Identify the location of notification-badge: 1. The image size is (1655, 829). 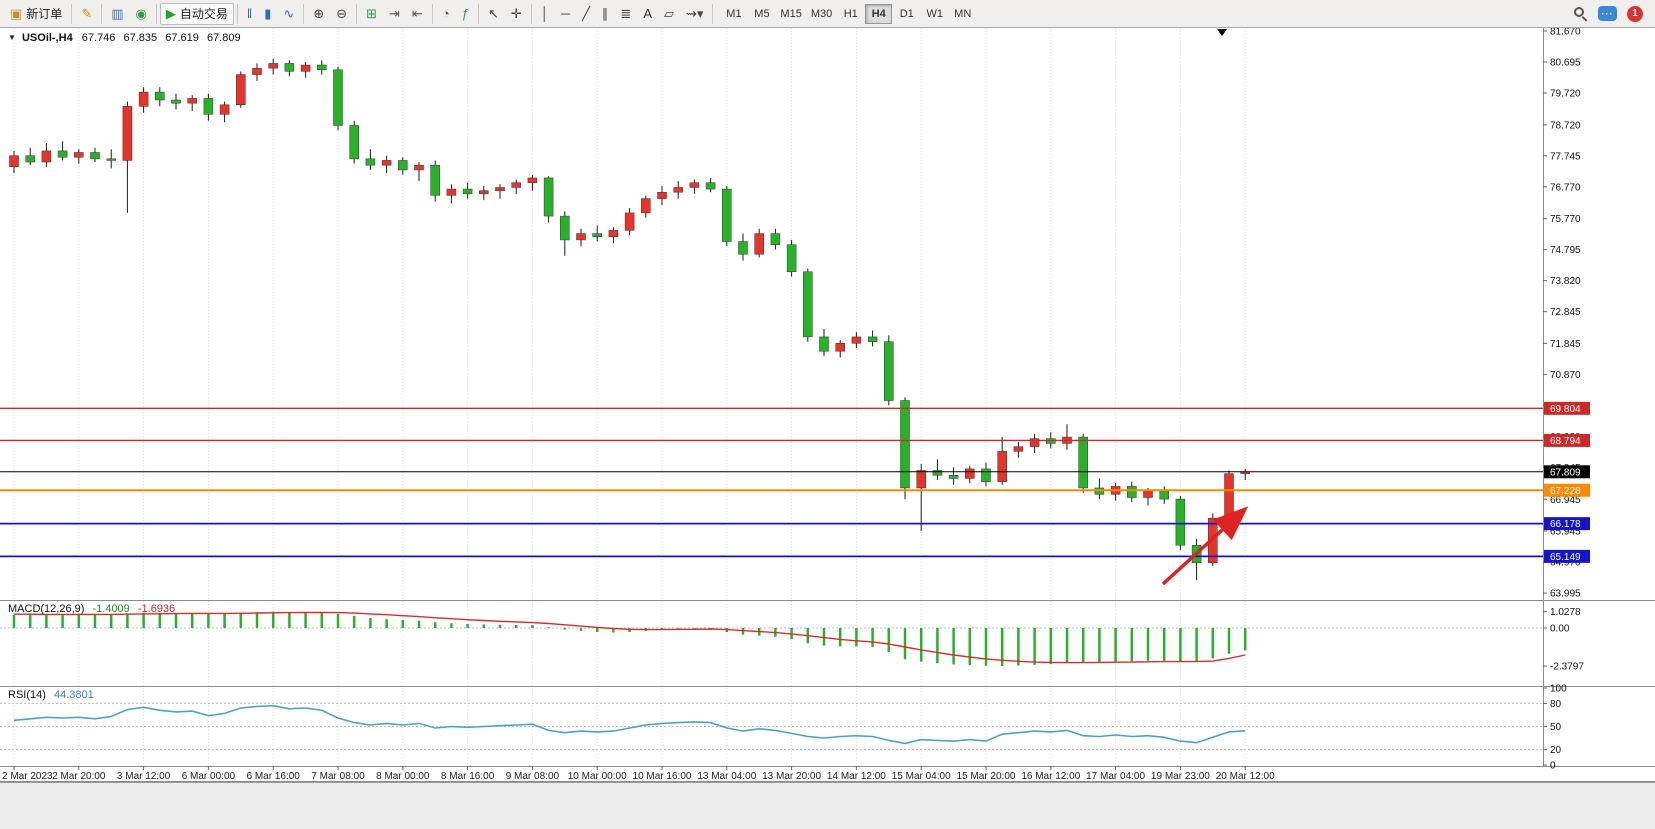
(1635, 13).